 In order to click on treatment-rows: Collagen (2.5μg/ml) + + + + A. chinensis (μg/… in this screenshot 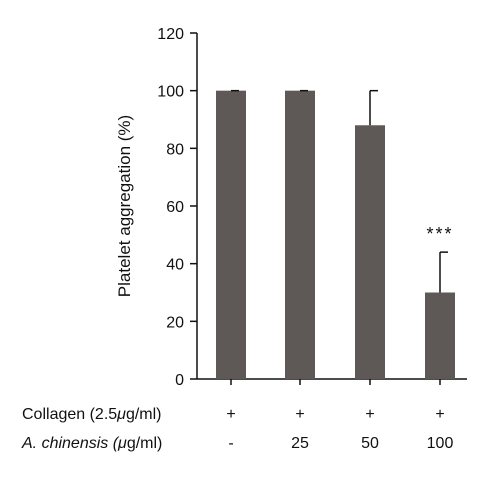, I will do `click(237, 429)`.